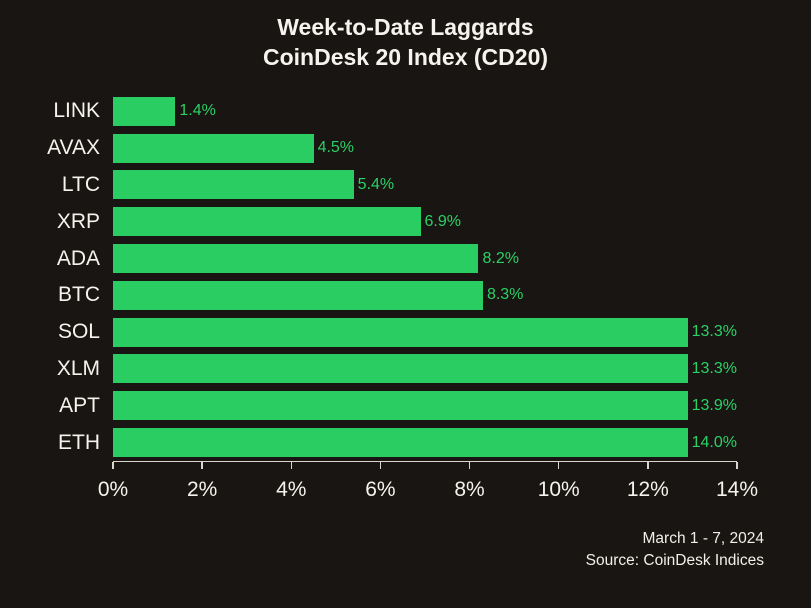 The height and width of the screenshot is (608, 811). What do you see at coordinates (78, 368) in the screenshot?
I see `category-label: XLM` at bounding box center [78, 368].